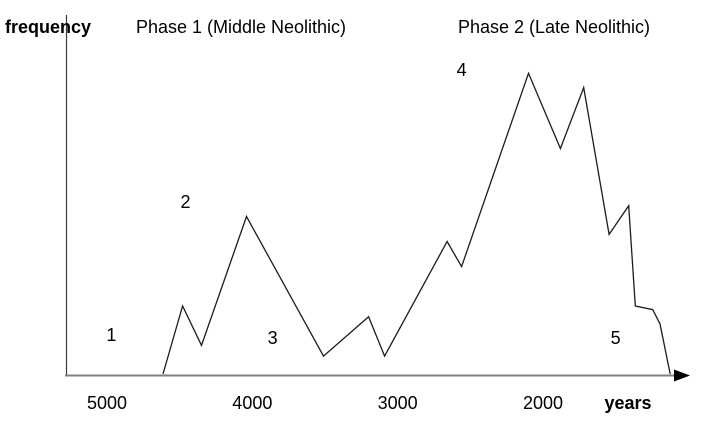 Image resolution: width=702 pixels, height=428 pixels. Describe the element at coordinates (111, 334) in the screenshot. I see `annotation-1: 1` at that location.